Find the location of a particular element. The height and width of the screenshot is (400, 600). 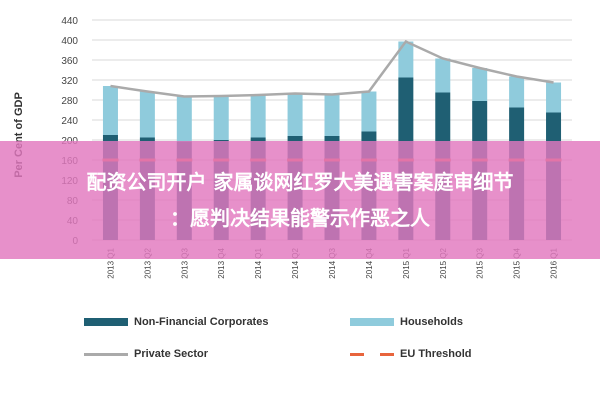

legend-label: Non-Financial Corporates is located at coordinates (201, 322).